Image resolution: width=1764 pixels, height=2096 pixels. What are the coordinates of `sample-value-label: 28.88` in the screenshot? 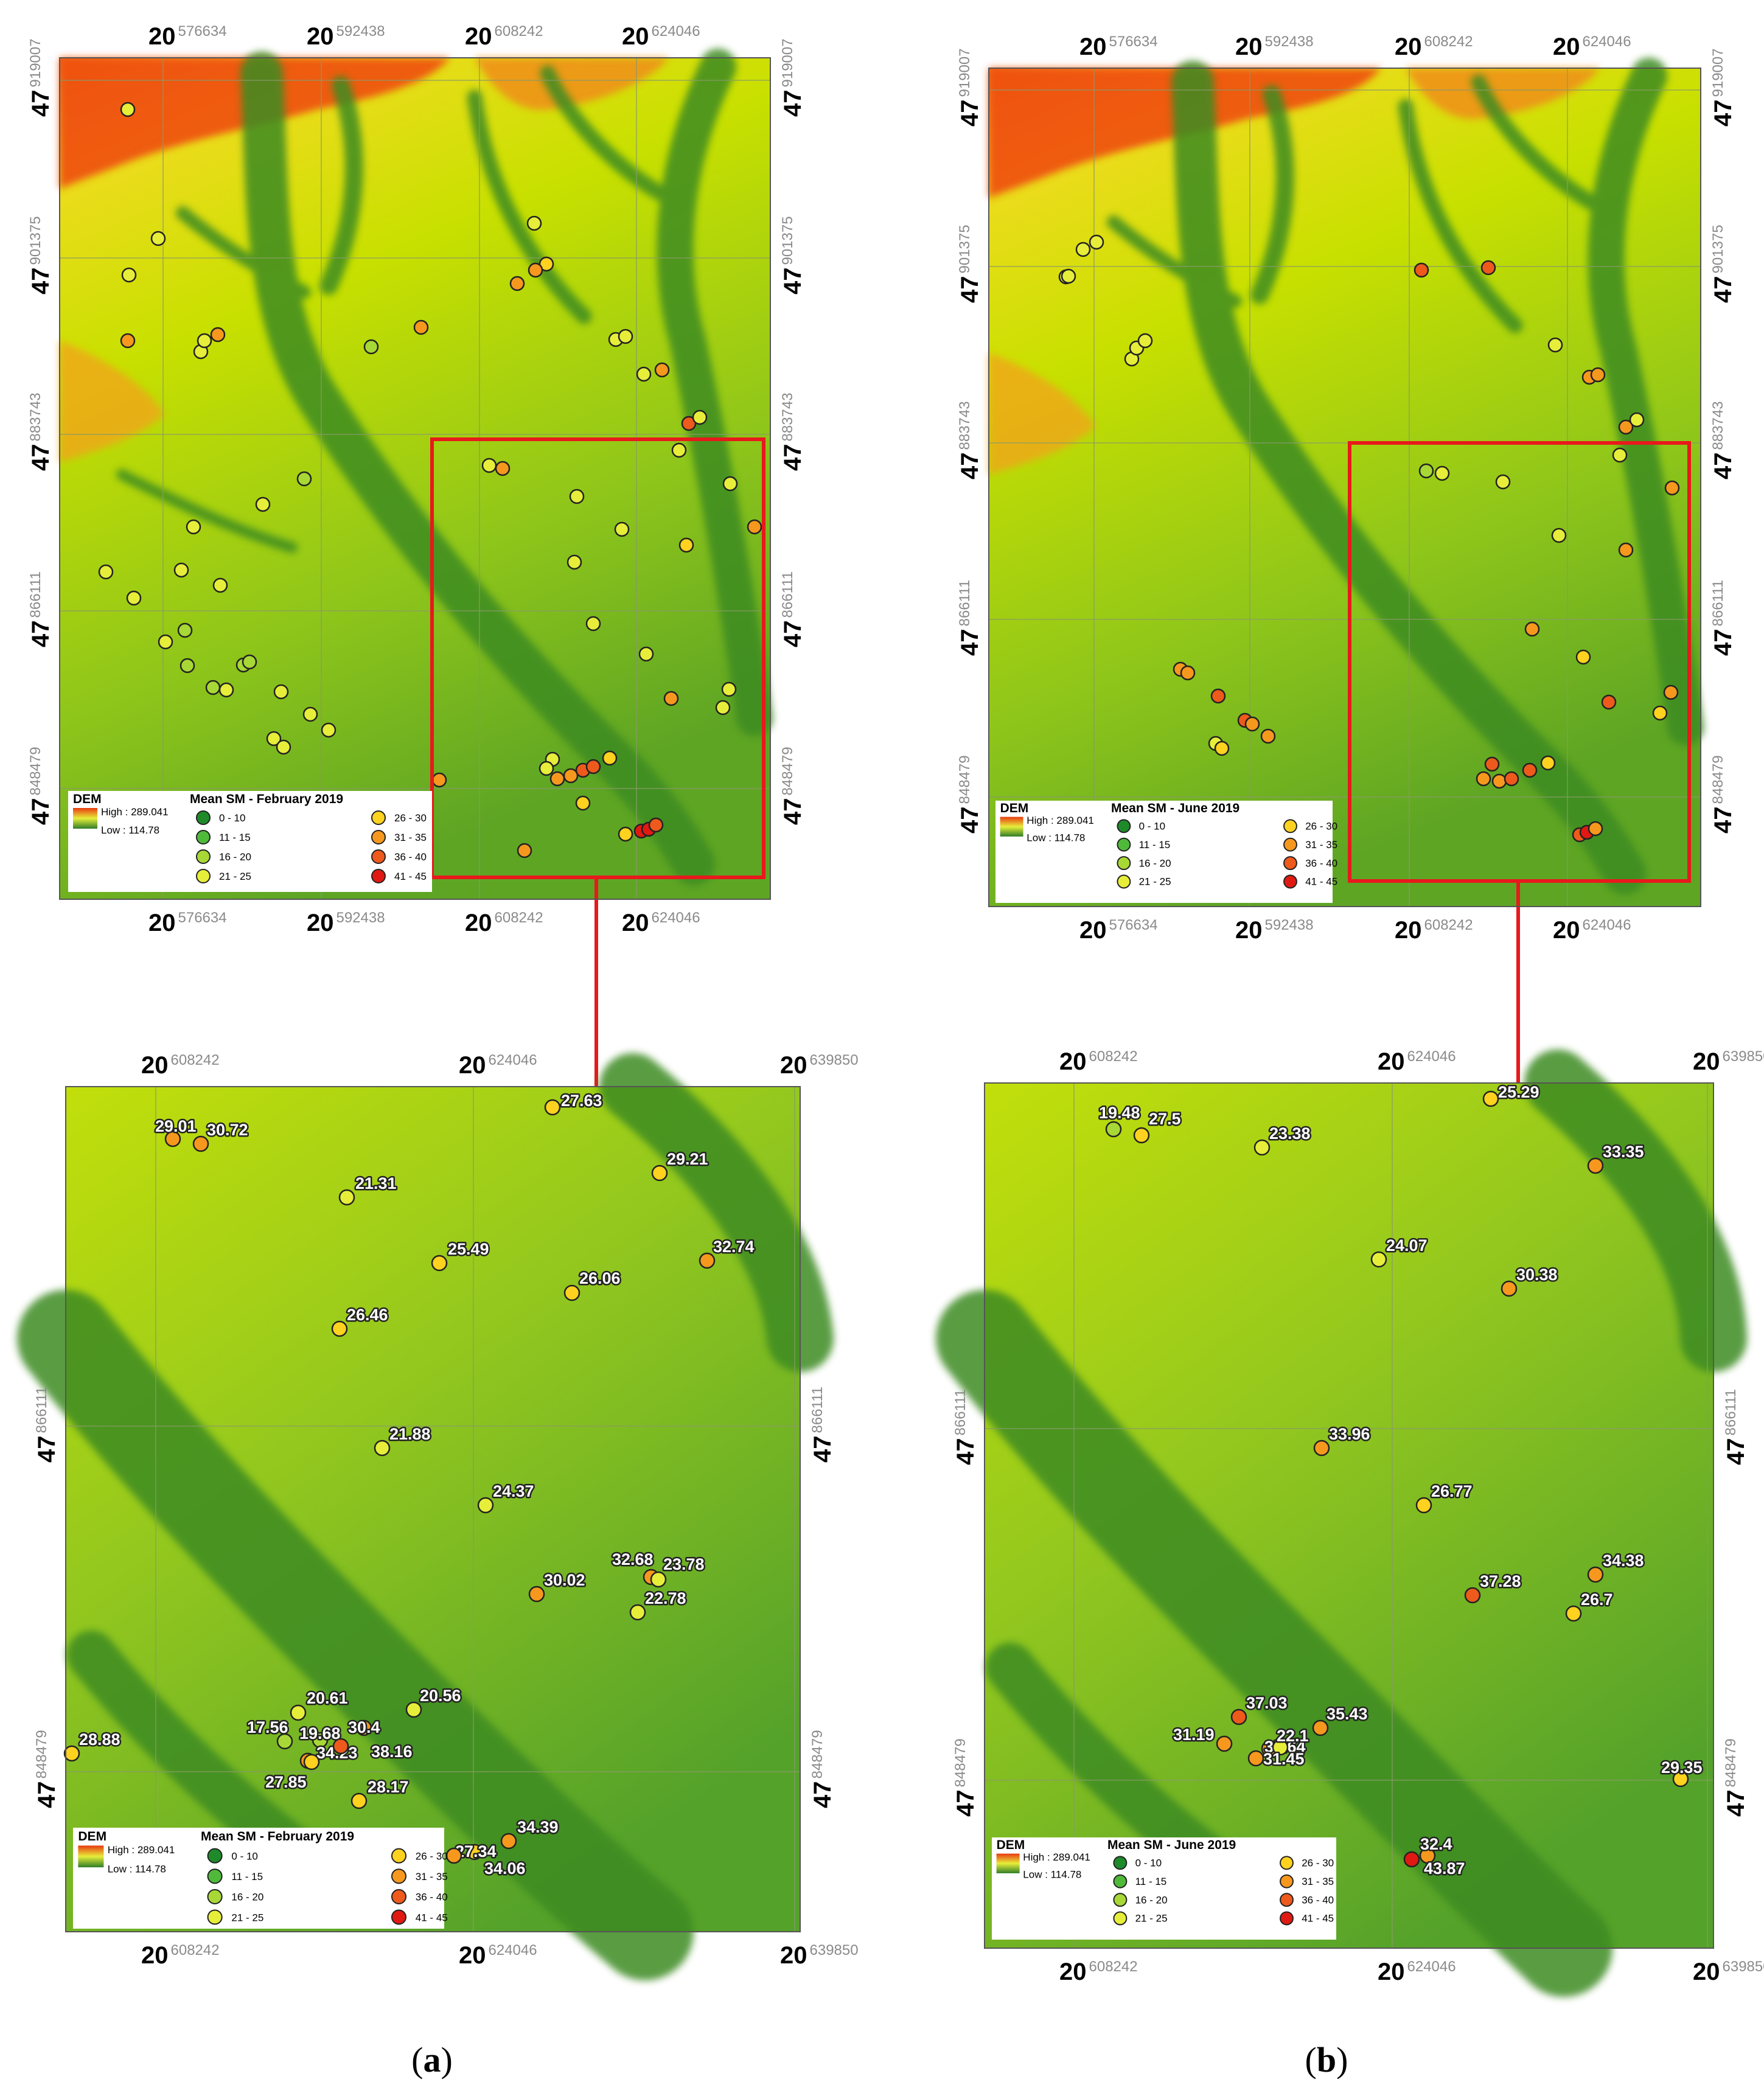 It's located at (99, 1740).